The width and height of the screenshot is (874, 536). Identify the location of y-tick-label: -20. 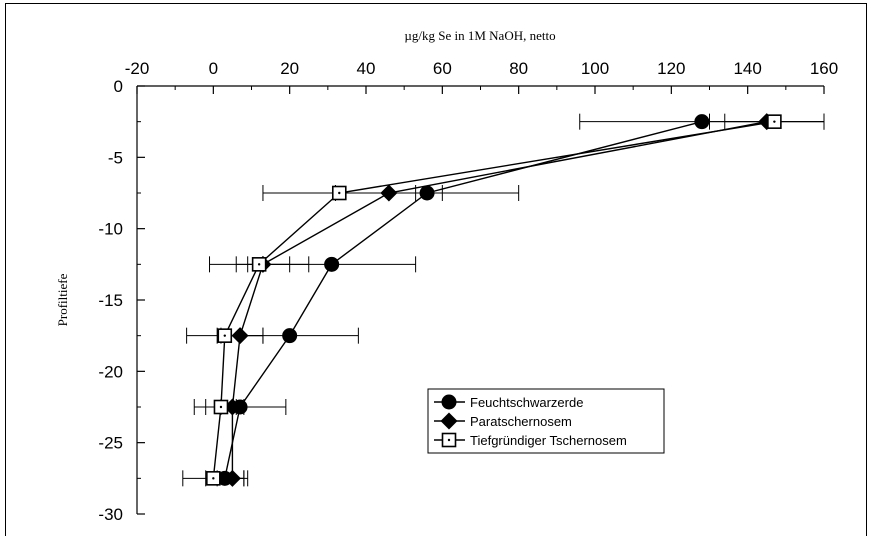
(110, 371).